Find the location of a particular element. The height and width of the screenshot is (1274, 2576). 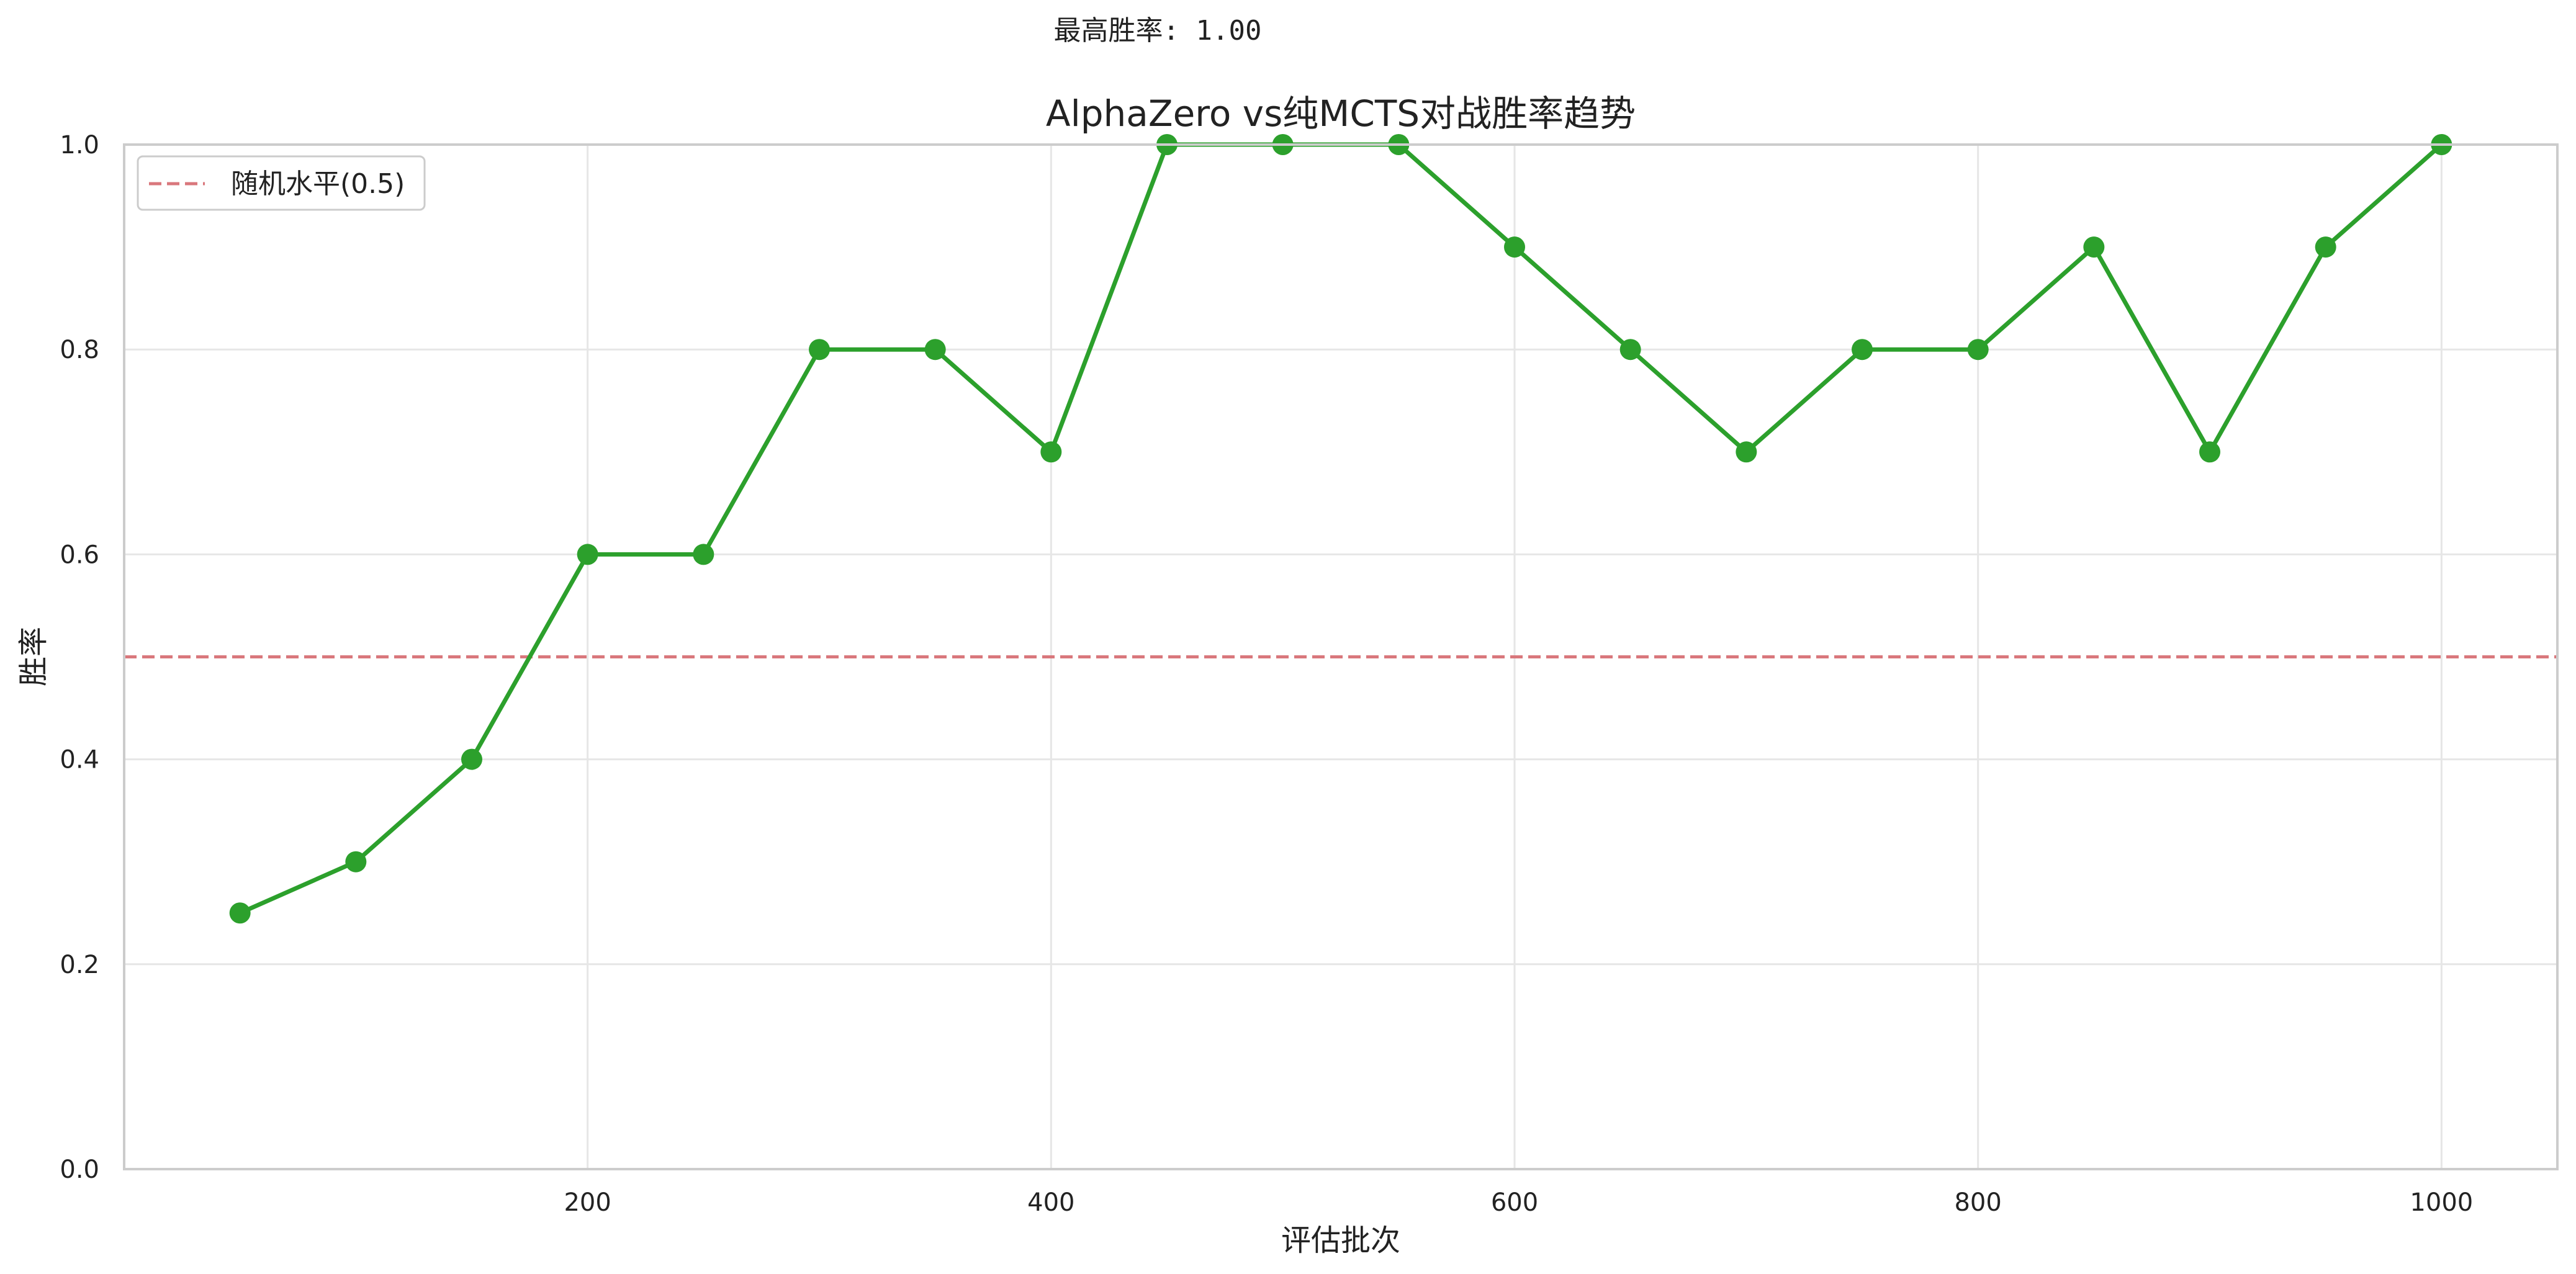

max-winrate-annotation: 最高胜率: 1.00 is located at coordinates (1158, 31).